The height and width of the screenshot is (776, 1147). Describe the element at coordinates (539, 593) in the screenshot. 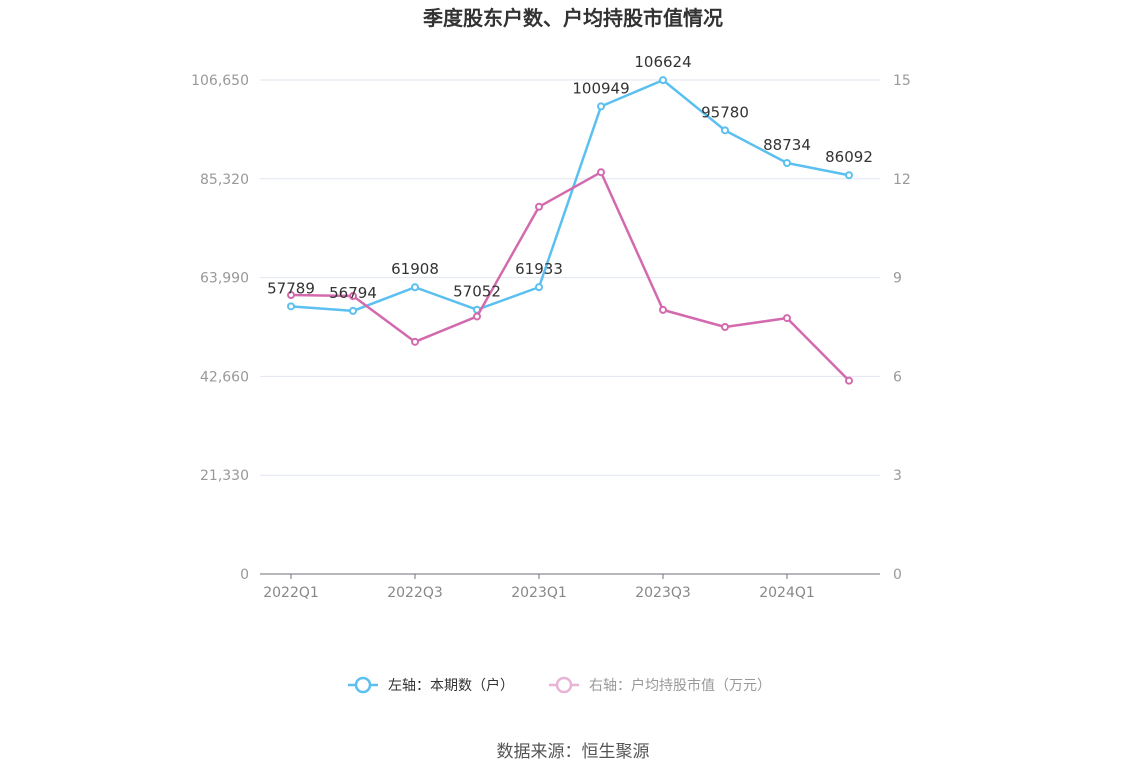

I see `x-axis-tick-label: 2023Q1` at that location.